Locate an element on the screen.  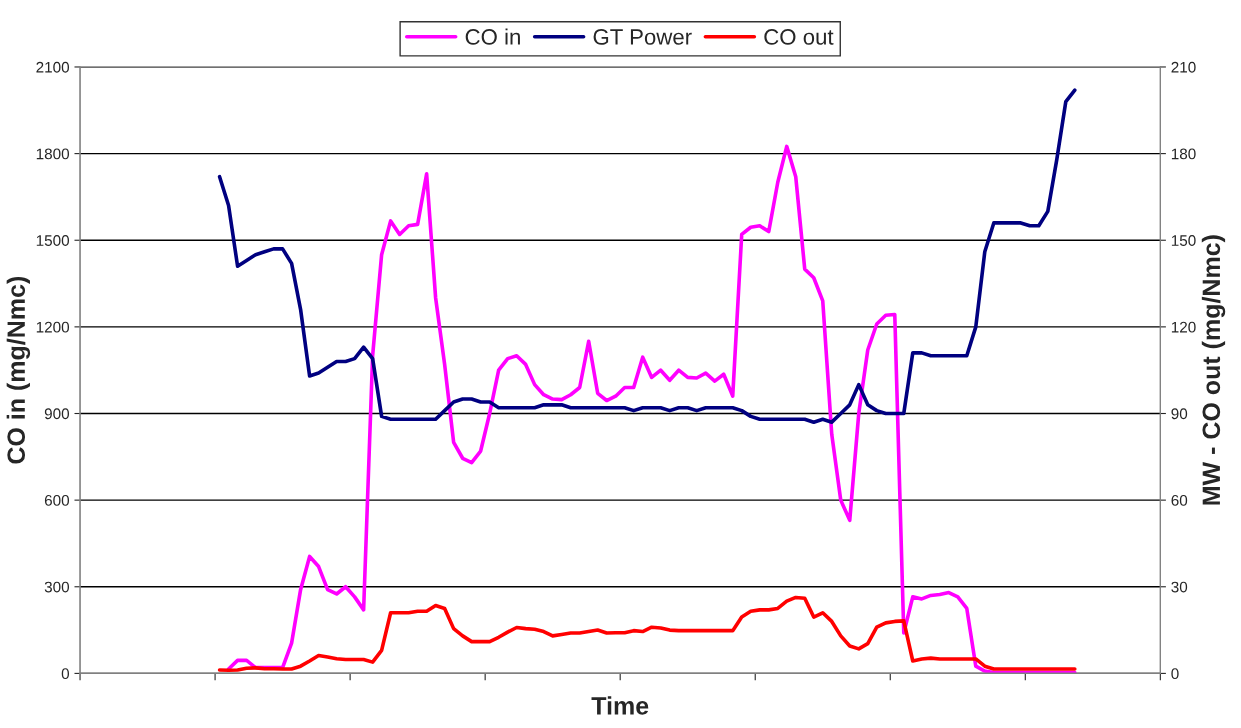
y-tick-label: 1500 is located at coordinates (53, 240).